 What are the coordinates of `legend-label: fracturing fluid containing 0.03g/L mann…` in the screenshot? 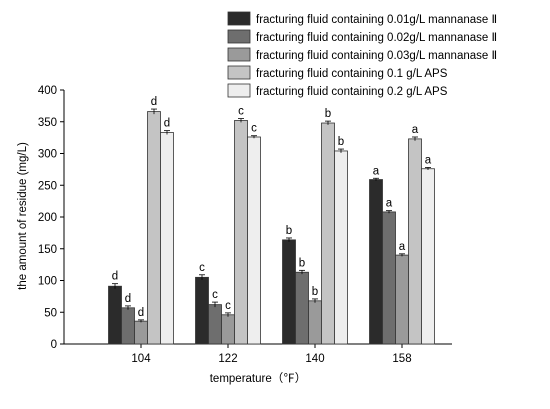 It's located at (376, 56).